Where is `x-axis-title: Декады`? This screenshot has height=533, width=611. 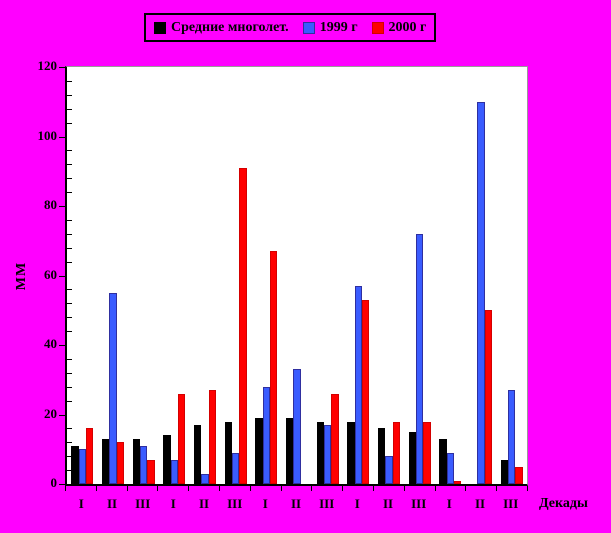 x-axis-title: Декады is located at coordinates (563, 503).